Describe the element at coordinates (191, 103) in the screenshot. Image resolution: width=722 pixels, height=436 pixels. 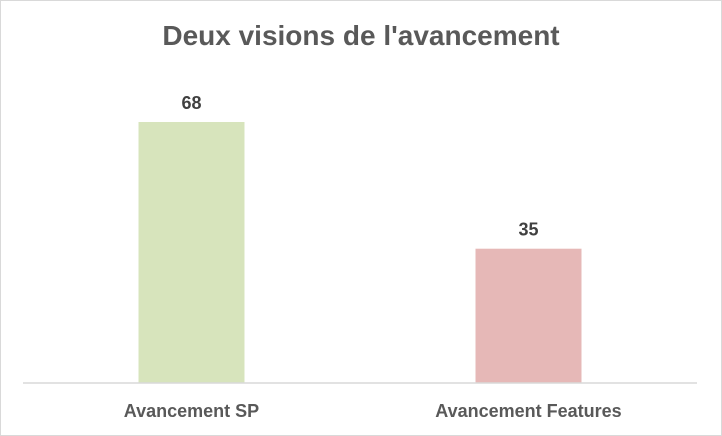
I see `data-label-1: 68` at that location.